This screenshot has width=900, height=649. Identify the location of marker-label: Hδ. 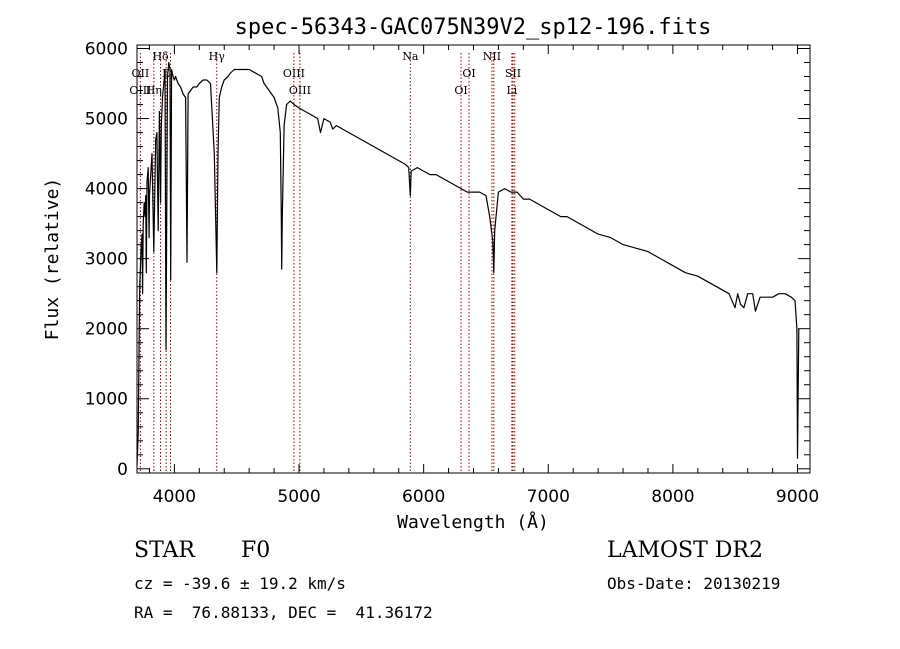
(160, 56).